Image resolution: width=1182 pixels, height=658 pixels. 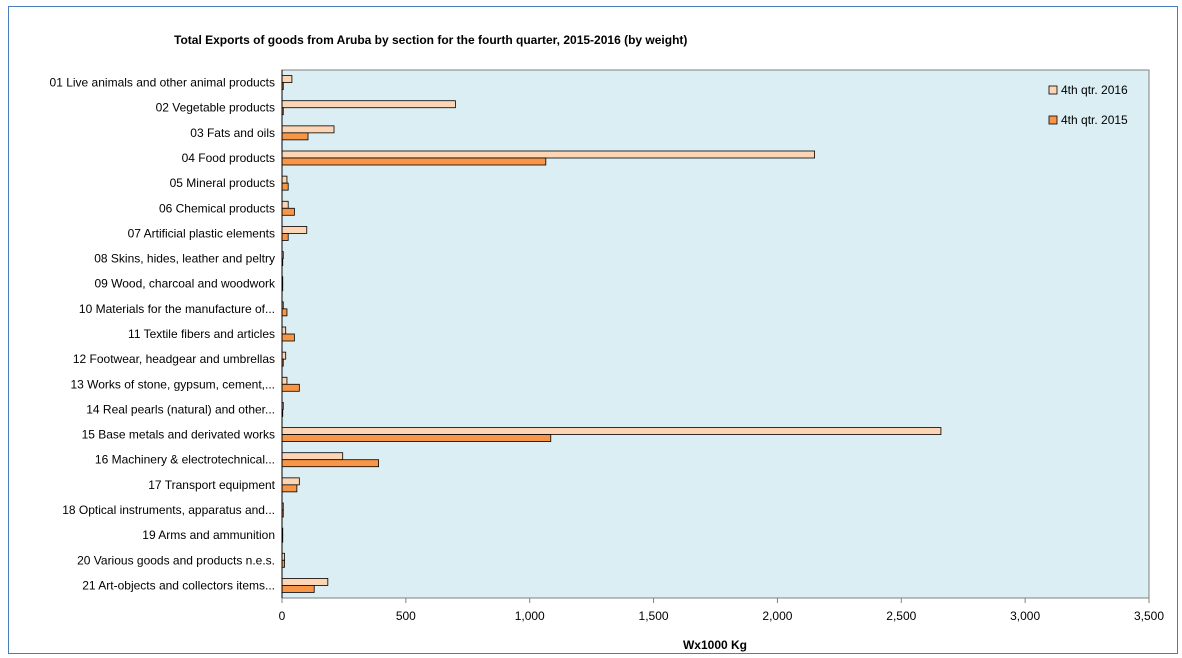 I want to click on category-label: 11 Textile fibers and articles, so click(x=201, y=334).